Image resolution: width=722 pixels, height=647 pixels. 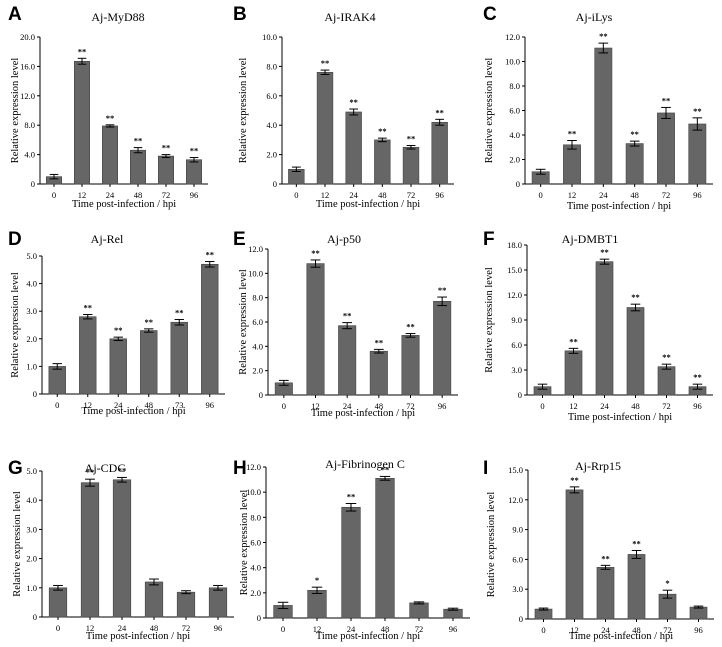 I want to click on y-tick-label: 15.0, so click(x=515, y=470).